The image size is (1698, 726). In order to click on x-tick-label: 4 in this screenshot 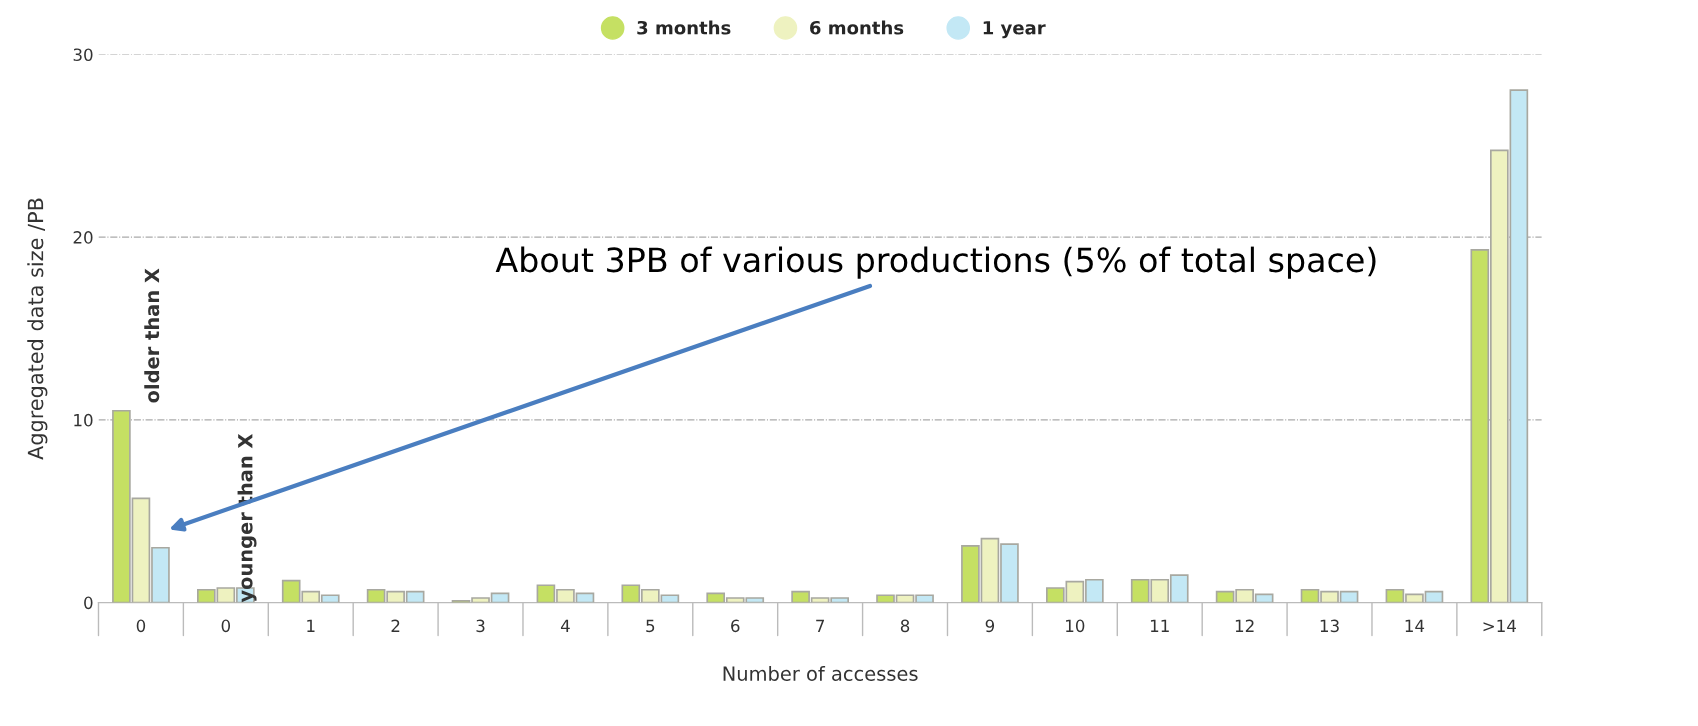, I will do `click(565, 625)`.